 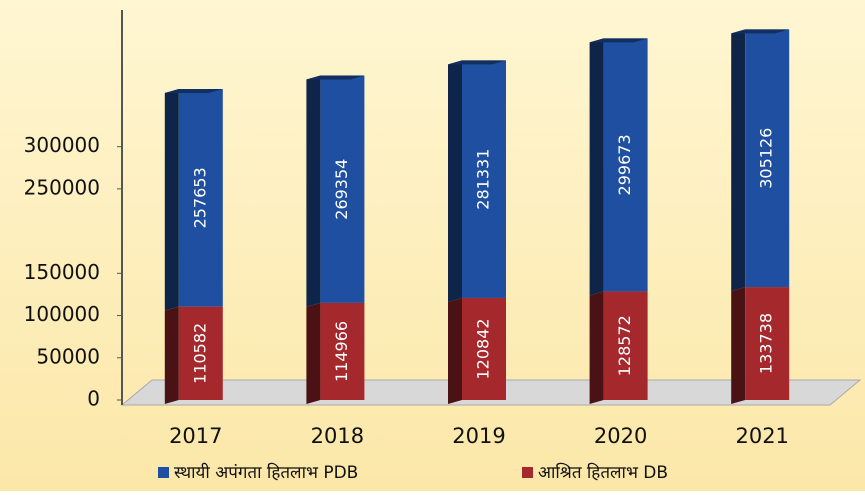 What do you see at coordinates (761, 436) in the screenshot?
I see `x-tick-label: 2021` at bounding box center [761, 436].